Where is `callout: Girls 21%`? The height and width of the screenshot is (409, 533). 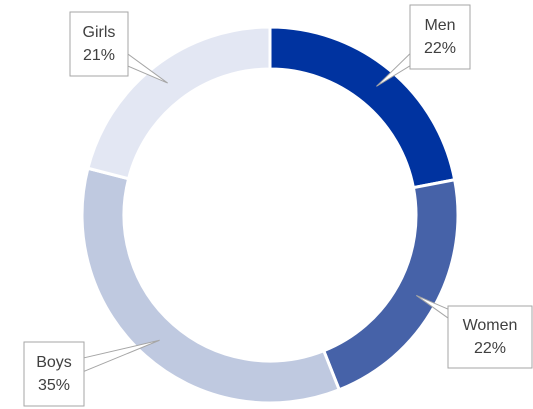
callout: Girls 21% is located at coordinates (118, 47).